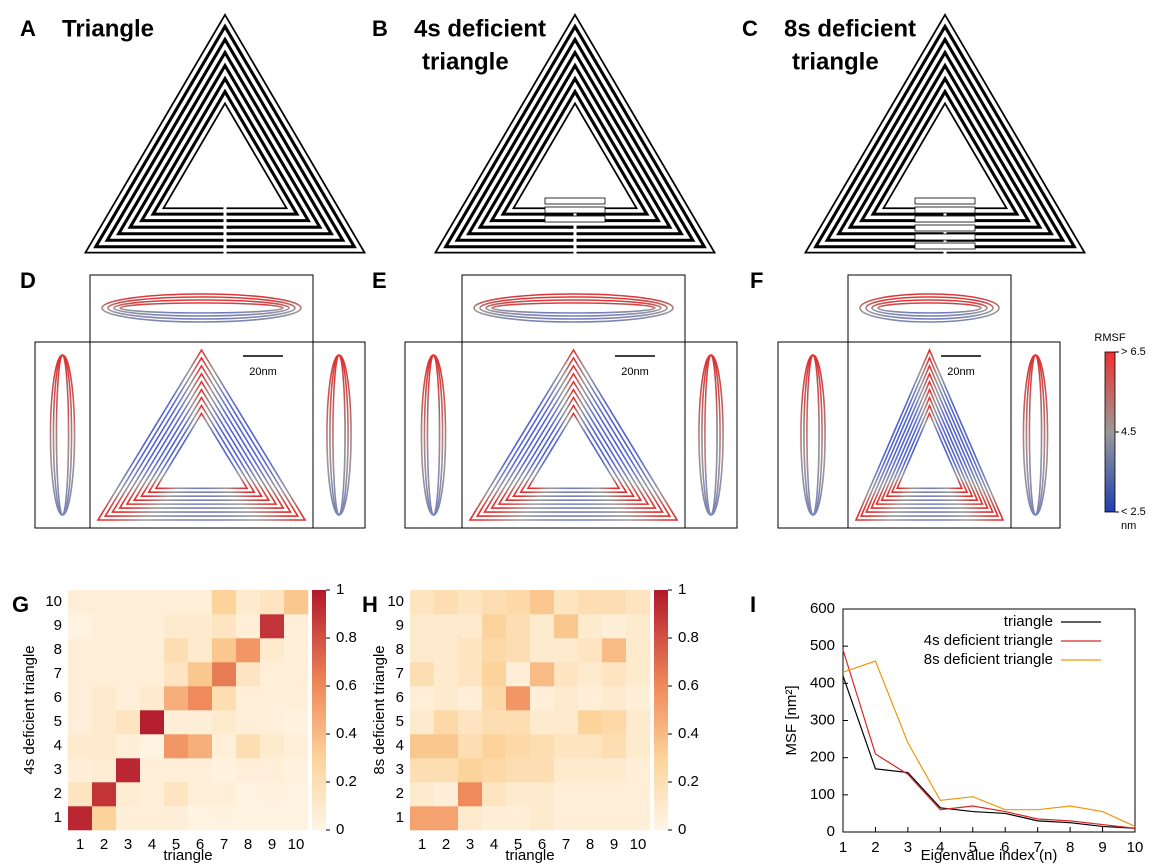 The image size is (1157, 864). Describe the element at coordinates (661, 710) in the screenshot. I see `colorbar` at that location.